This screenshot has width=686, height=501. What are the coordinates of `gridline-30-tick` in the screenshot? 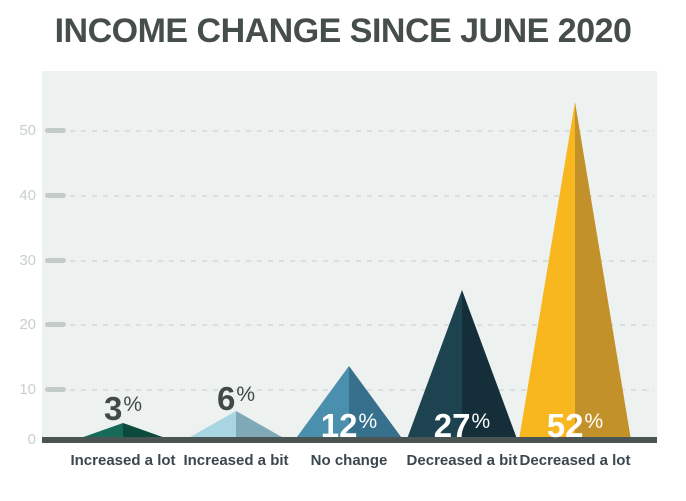 It's located at (55, 260).